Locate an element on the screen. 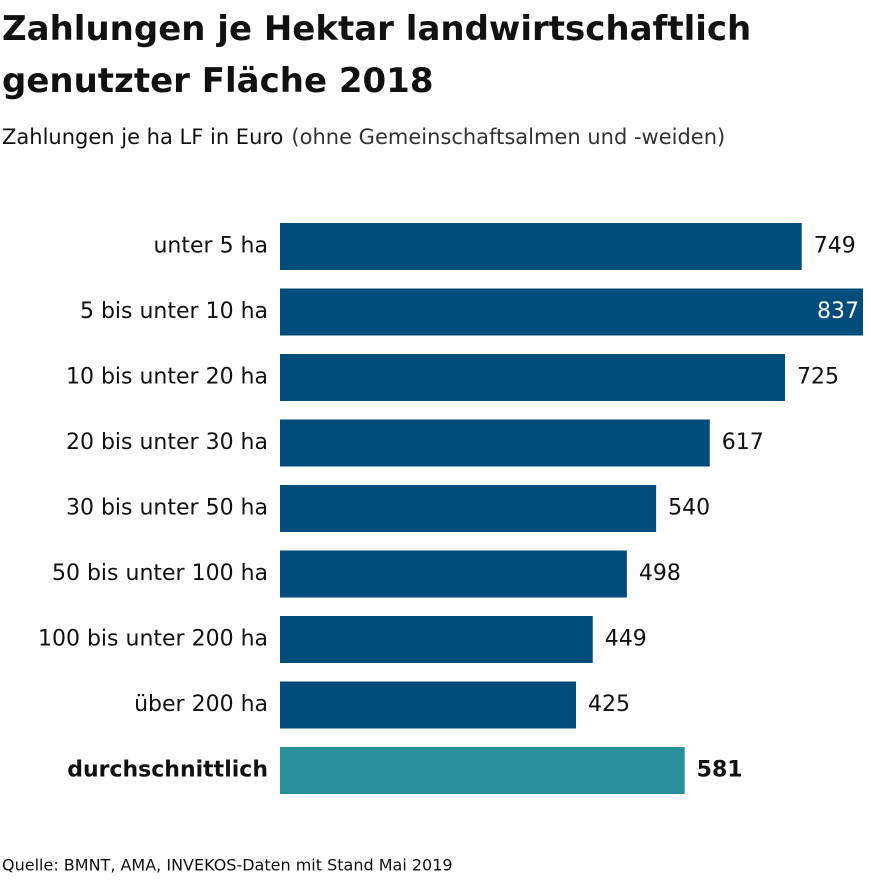  category-label: 100 bis unter 200 ha is located at coordinates (153, 639).